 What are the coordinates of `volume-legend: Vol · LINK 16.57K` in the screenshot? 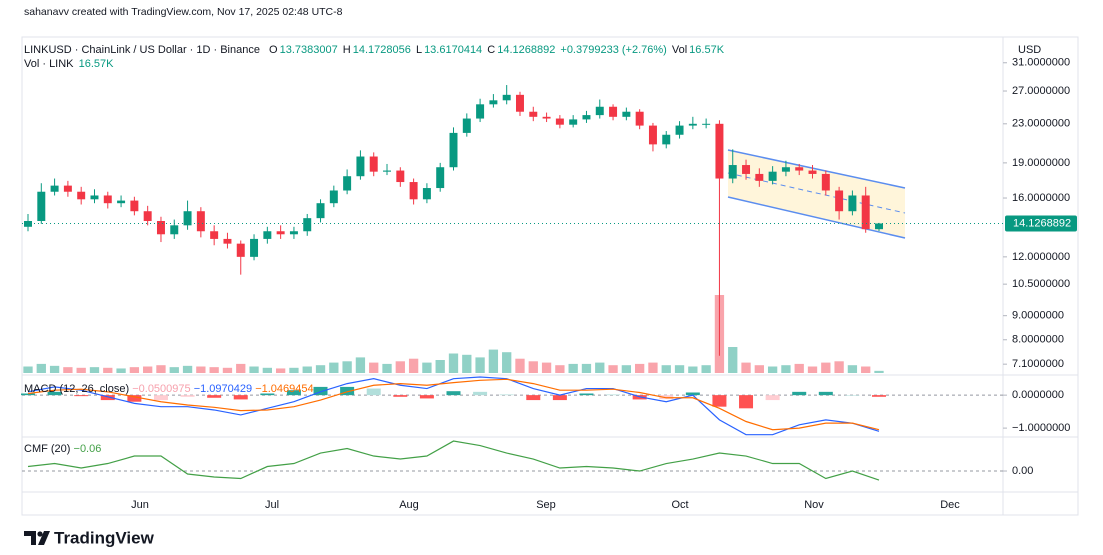 It's located at (69, 64).